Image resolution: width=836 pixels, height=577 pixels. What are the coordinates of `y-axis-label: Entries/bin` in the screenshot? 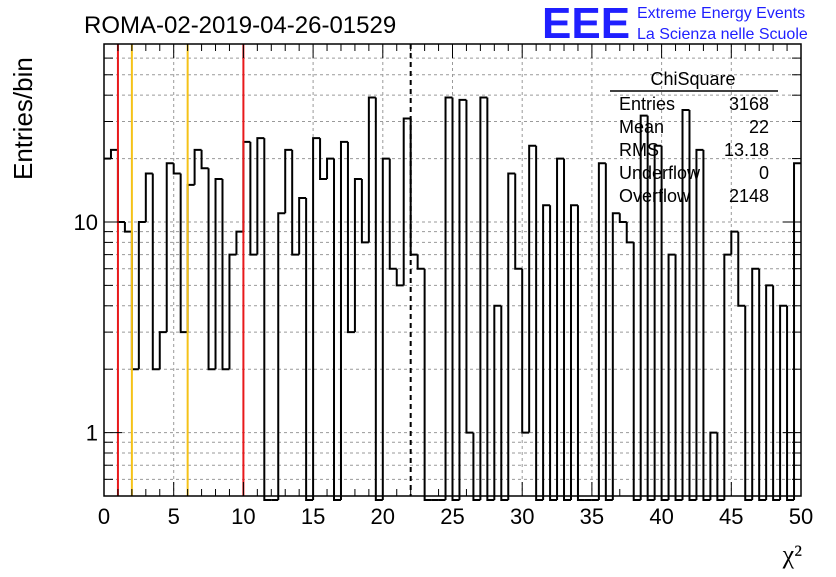 It's located at (23, 118).